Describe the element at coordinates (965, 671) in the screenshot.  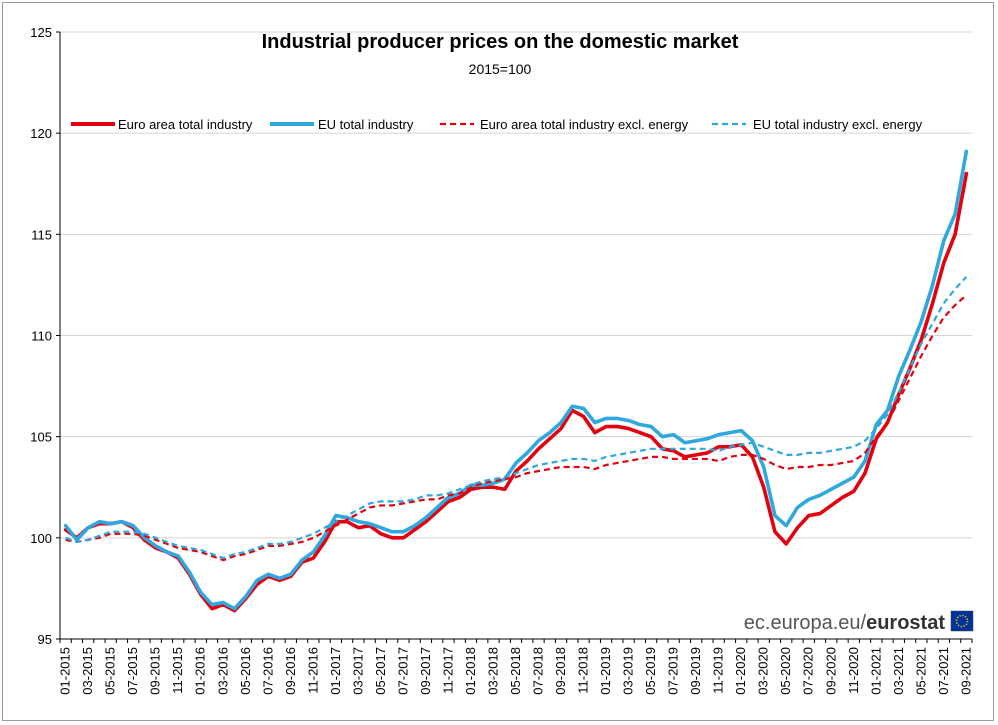
I see `x-tick-label: 09-2021` at that location.